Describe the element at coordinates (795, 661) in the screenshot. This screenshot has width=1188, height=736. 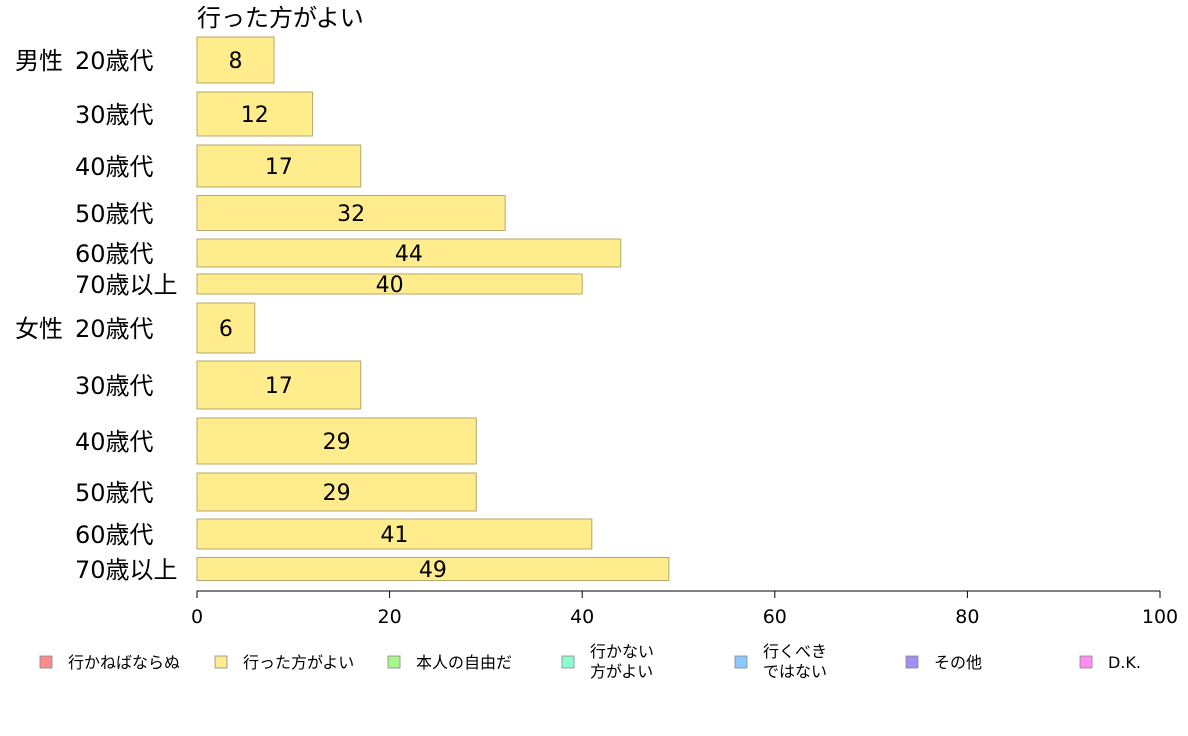
I see `legend-label: 行くべきではない` at that location.